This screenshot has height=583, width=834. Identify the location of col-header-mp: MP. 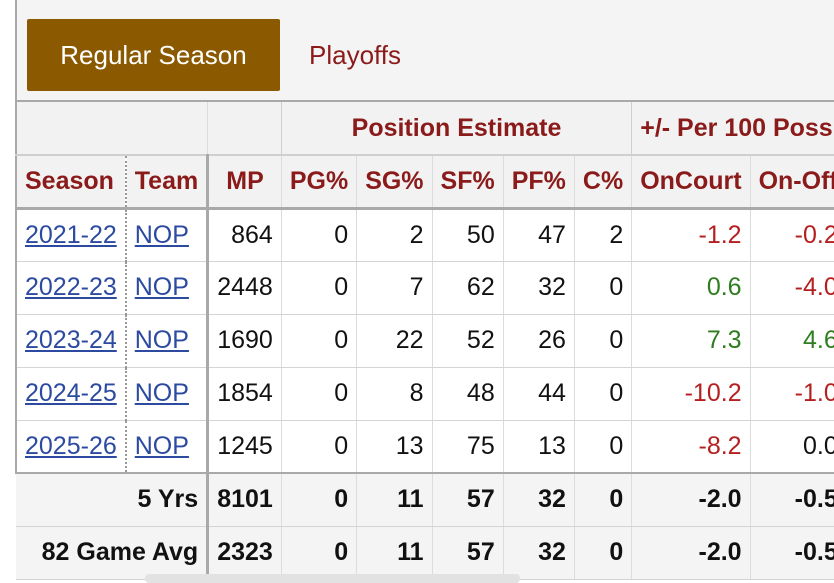
(244, 182).